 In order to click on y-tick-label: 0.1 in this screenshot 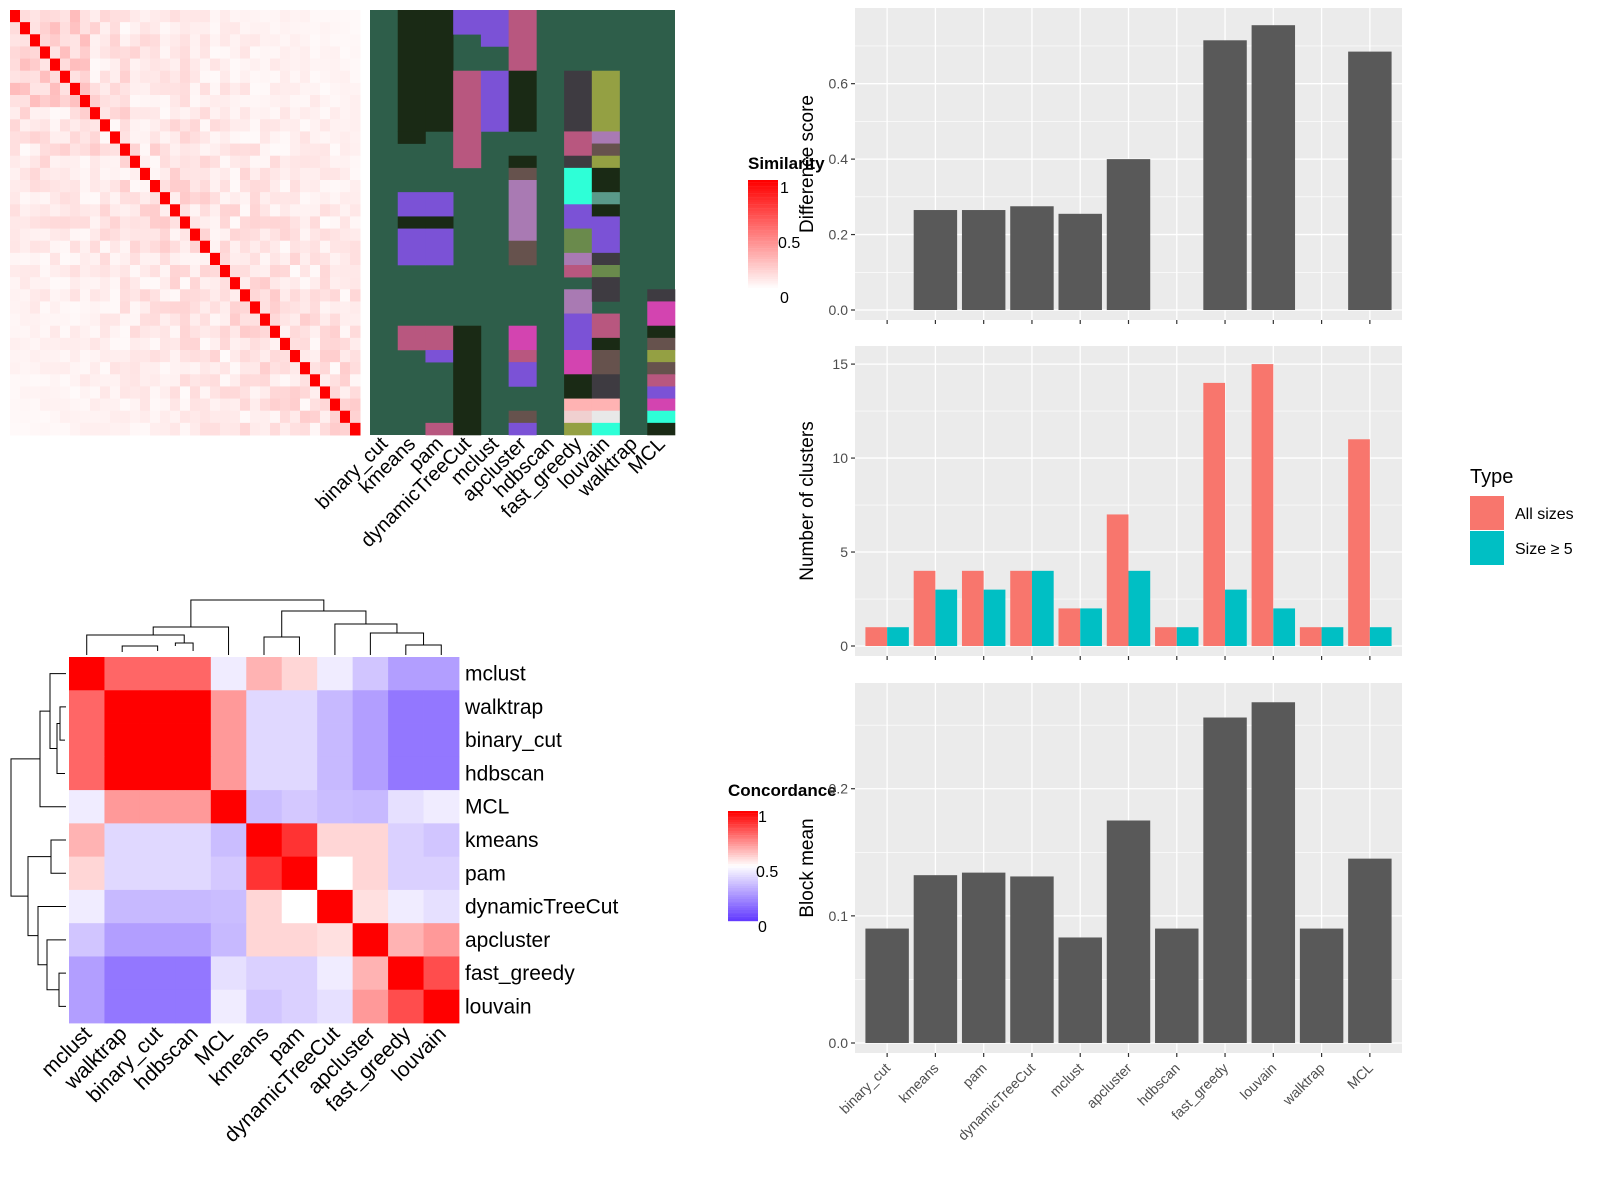, I will do `click(839, 916)`.